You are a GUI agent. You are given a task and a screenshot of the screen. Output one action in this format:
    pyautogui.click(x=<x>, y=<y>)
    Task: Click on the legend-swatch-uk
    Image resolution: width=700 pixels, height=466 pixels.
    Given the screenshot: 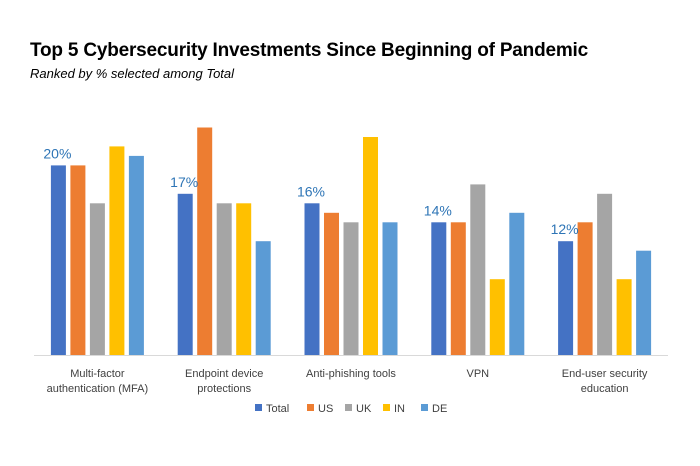 What is the action you would take?
    pyautogui.click(x=348, y=407)
    